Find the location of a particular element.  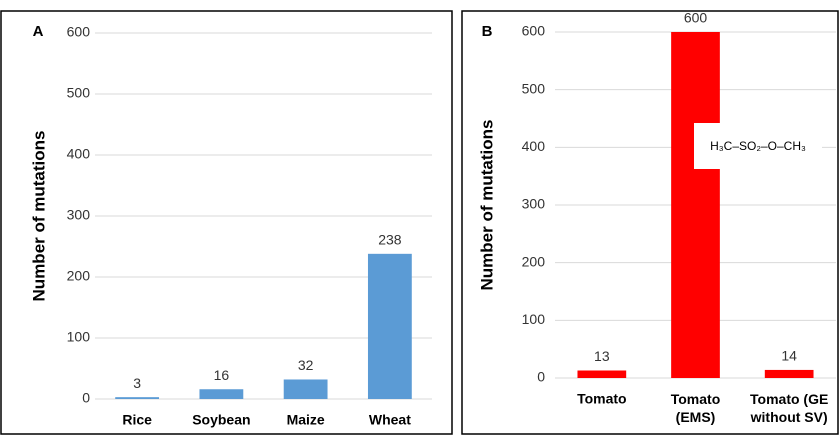

value-label: 13 is located at coordinates (602, 356).